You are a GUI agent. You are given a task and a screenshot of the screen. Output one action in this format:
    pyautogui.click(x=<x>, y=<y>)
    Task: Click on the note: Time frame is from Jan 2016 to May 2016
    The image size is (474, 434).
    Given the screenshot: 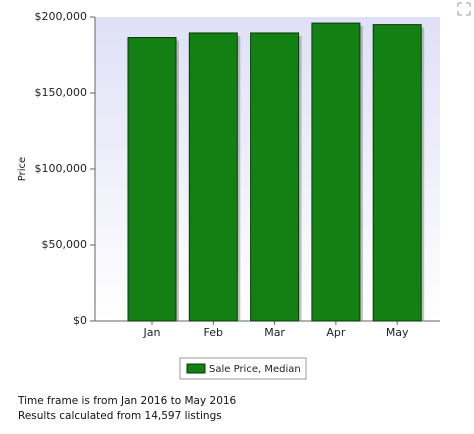 What is the action you would take?
    pyautogui.click(x=127, y=401)
    